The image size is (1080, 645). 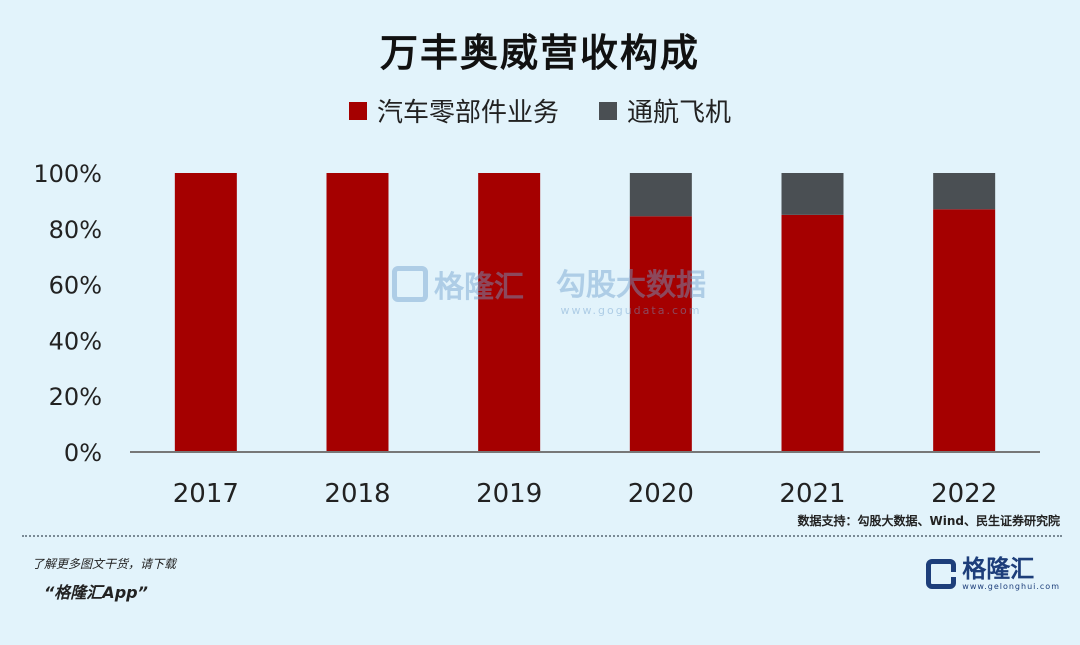 I want to click on brand-name: 格隆汇, so click(x=998, y=569).